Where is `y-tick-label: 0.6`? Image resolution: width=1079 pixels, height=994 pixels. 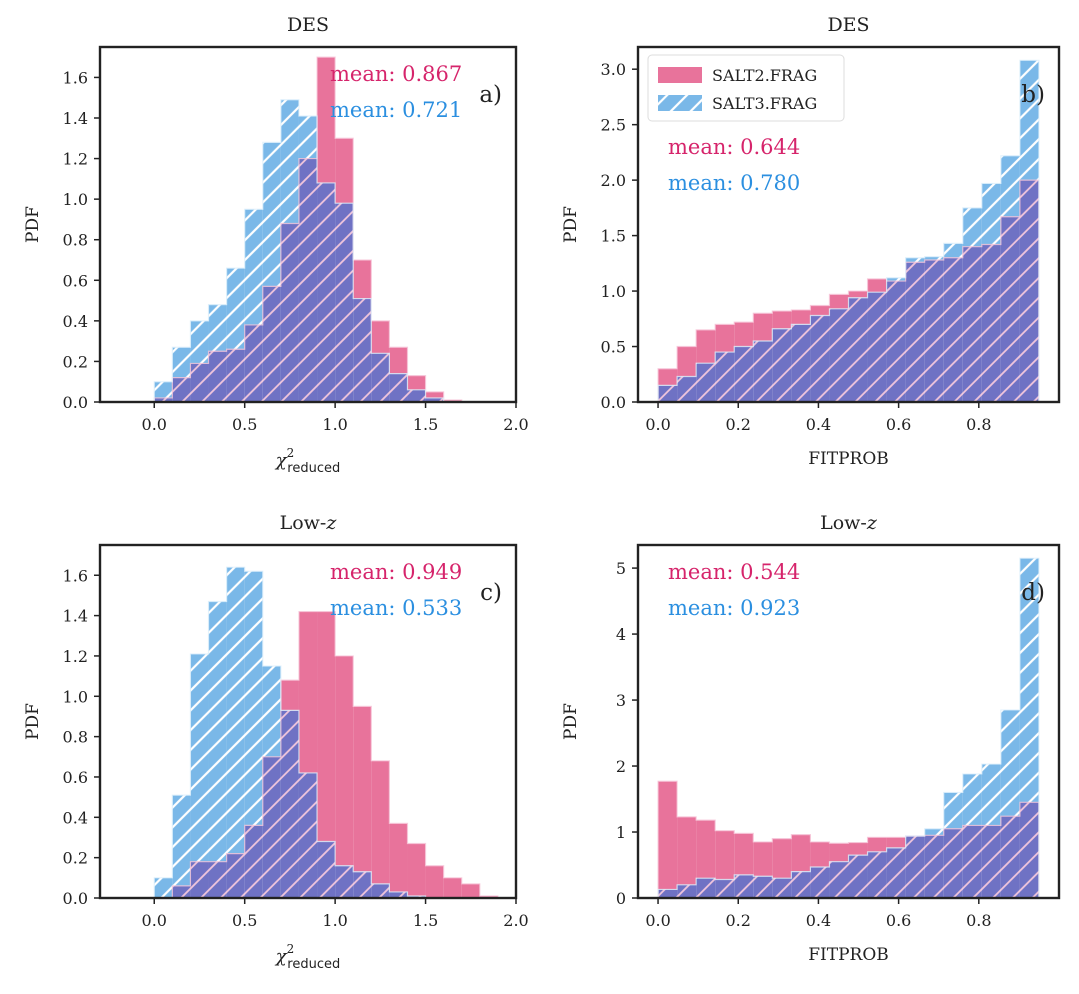
y-tick-label: 0.6 is located at coordinates (75, 777).